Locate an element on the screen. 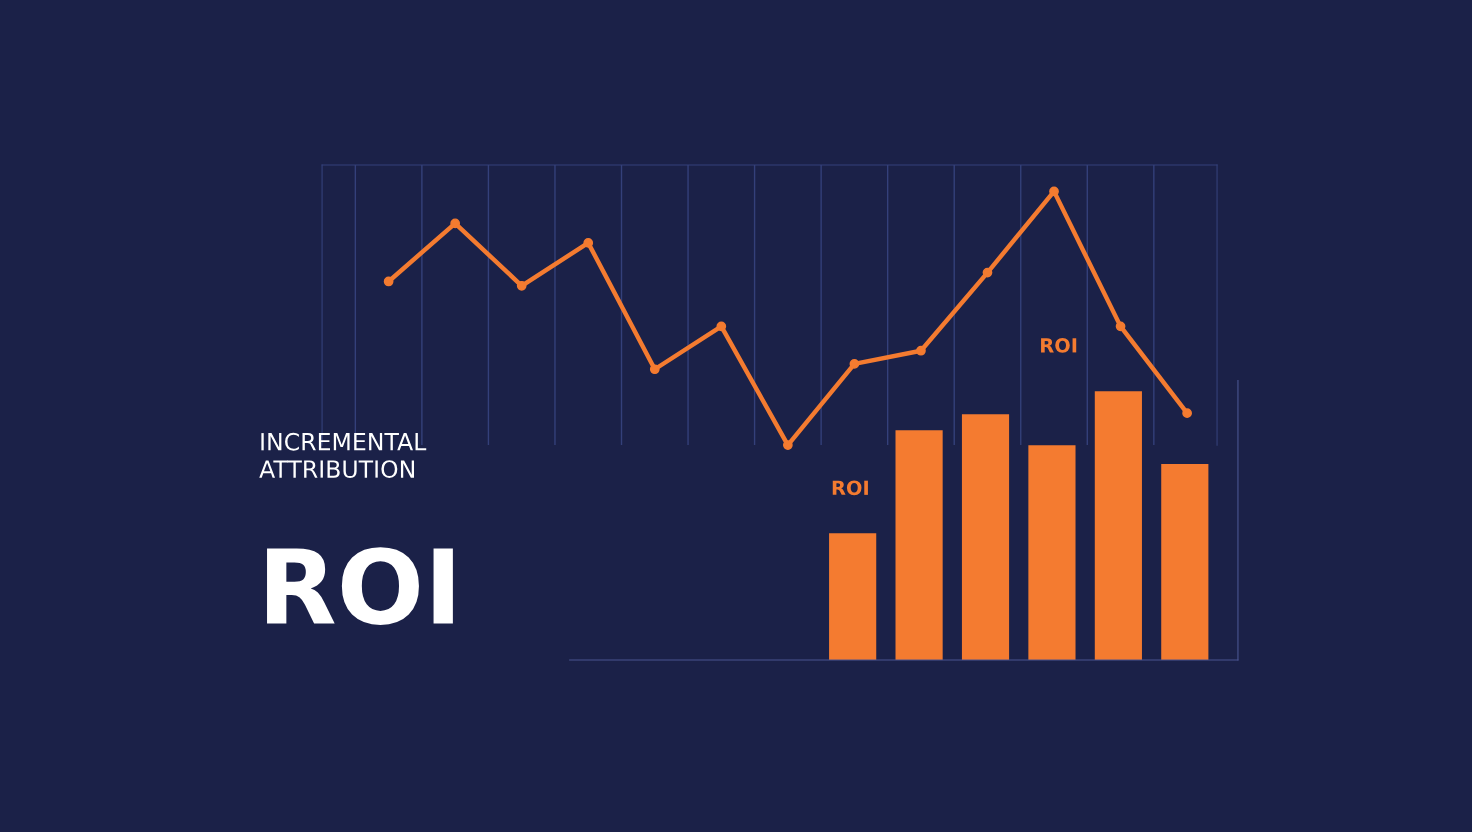 The width and height of the screenshot is (1472, 832). text: ROI is located at coordinates (360, 586).